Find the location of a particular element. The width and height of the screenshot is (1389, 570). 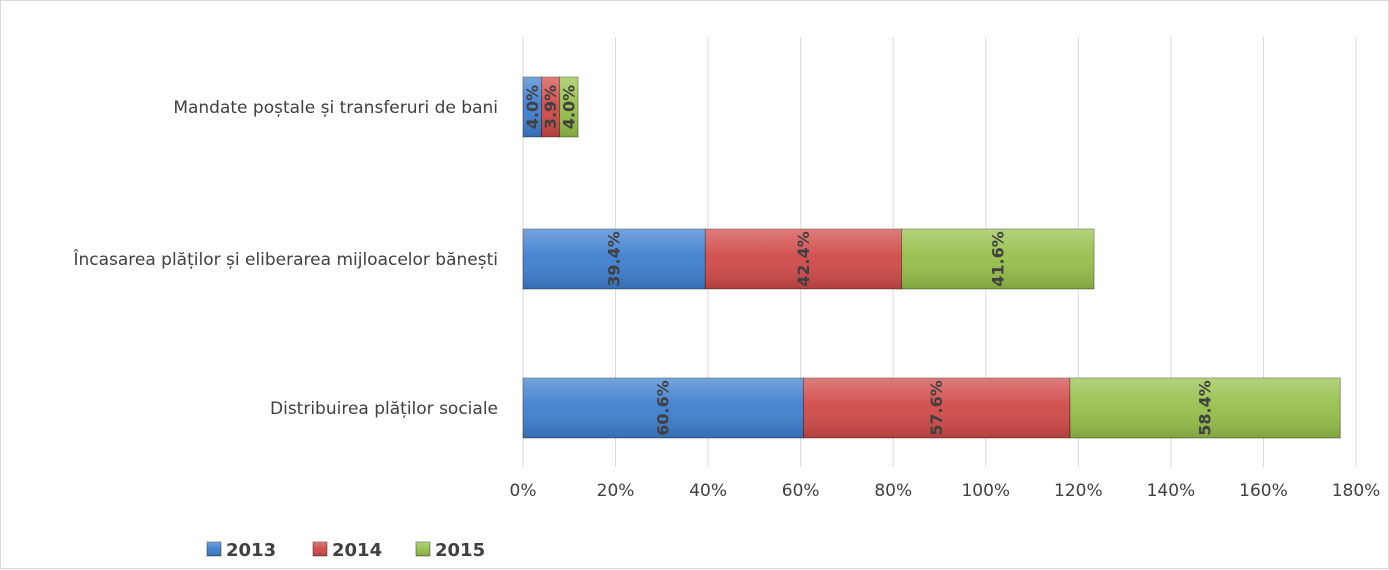

data-label: 60.6% is located at coordinates (663, 408).